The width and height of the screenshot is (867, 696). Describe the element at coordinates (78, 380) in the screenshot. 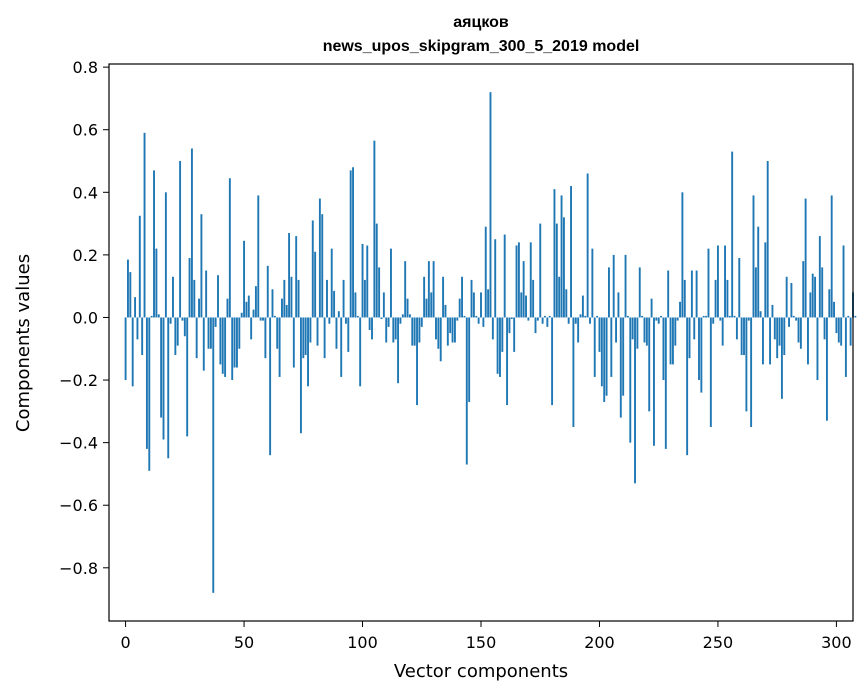

I see `y-tick-label: −0.2` at that location.